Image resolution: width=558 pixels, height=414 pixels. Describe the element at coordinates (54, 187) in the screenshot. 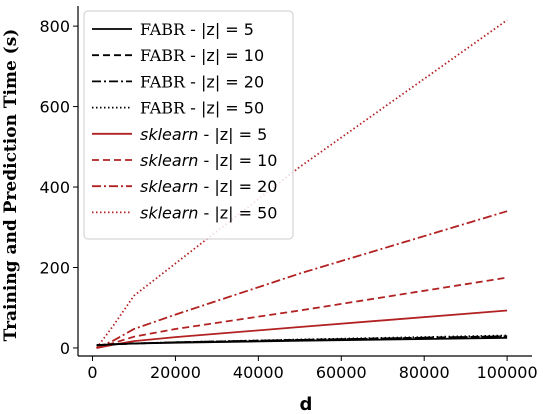

I see `y-tick-label: 400` at that location.